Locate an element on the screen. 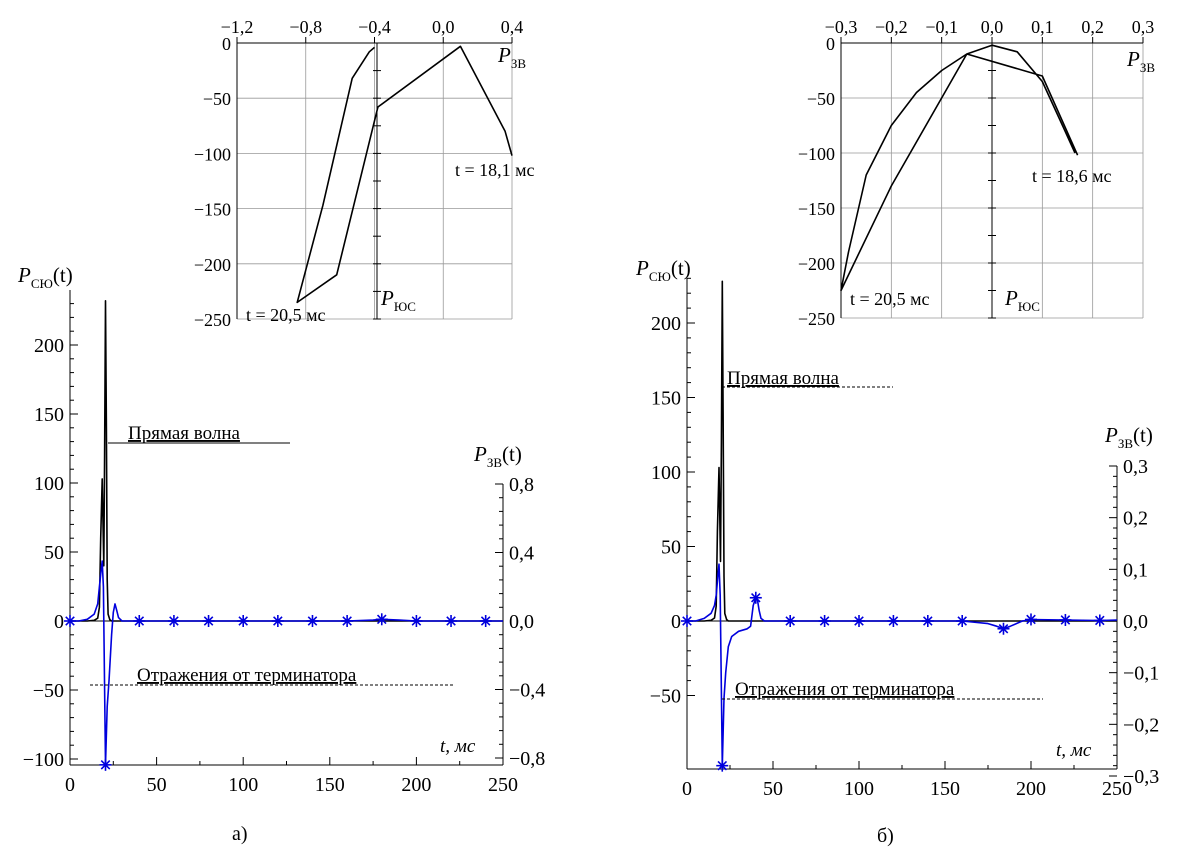  panel-a-annotation-reflect: Отражения от терминатора is located at coordinates (247, 675).